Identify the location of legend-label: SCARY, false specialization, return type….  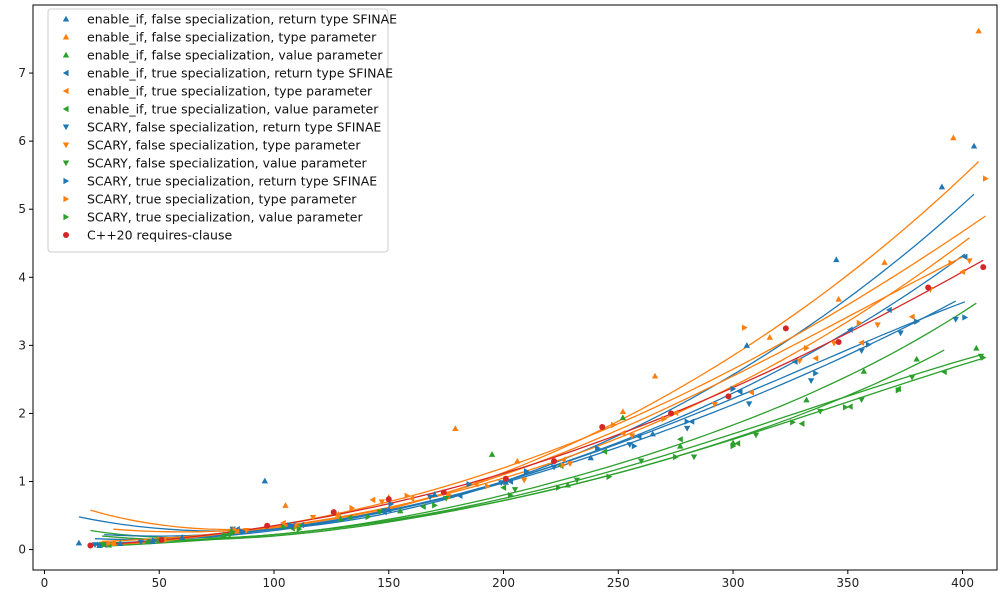
(234, 127).